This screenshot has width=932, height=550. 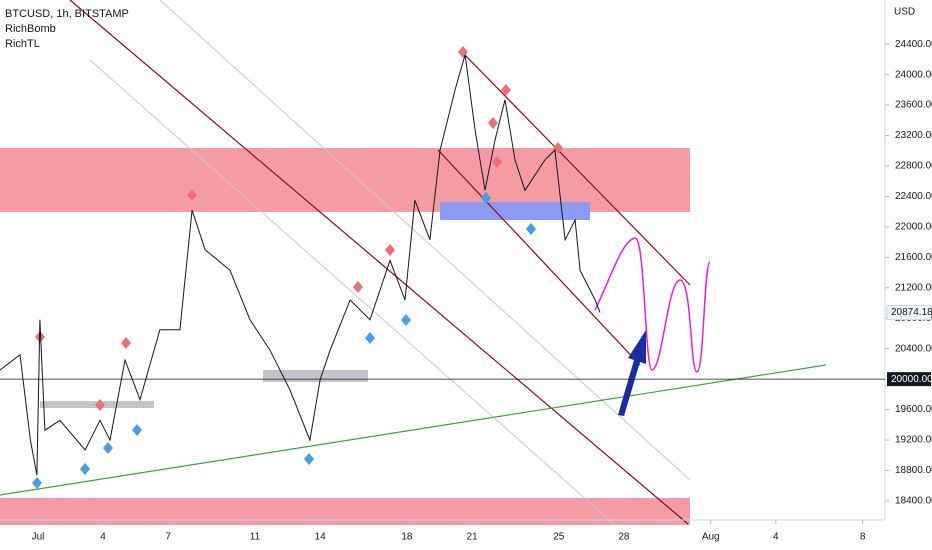 What do you see at coordinates (913, 501) in the screenshot?
I see `y-tick-label: 18400.00` at bounding box center [913, 501].